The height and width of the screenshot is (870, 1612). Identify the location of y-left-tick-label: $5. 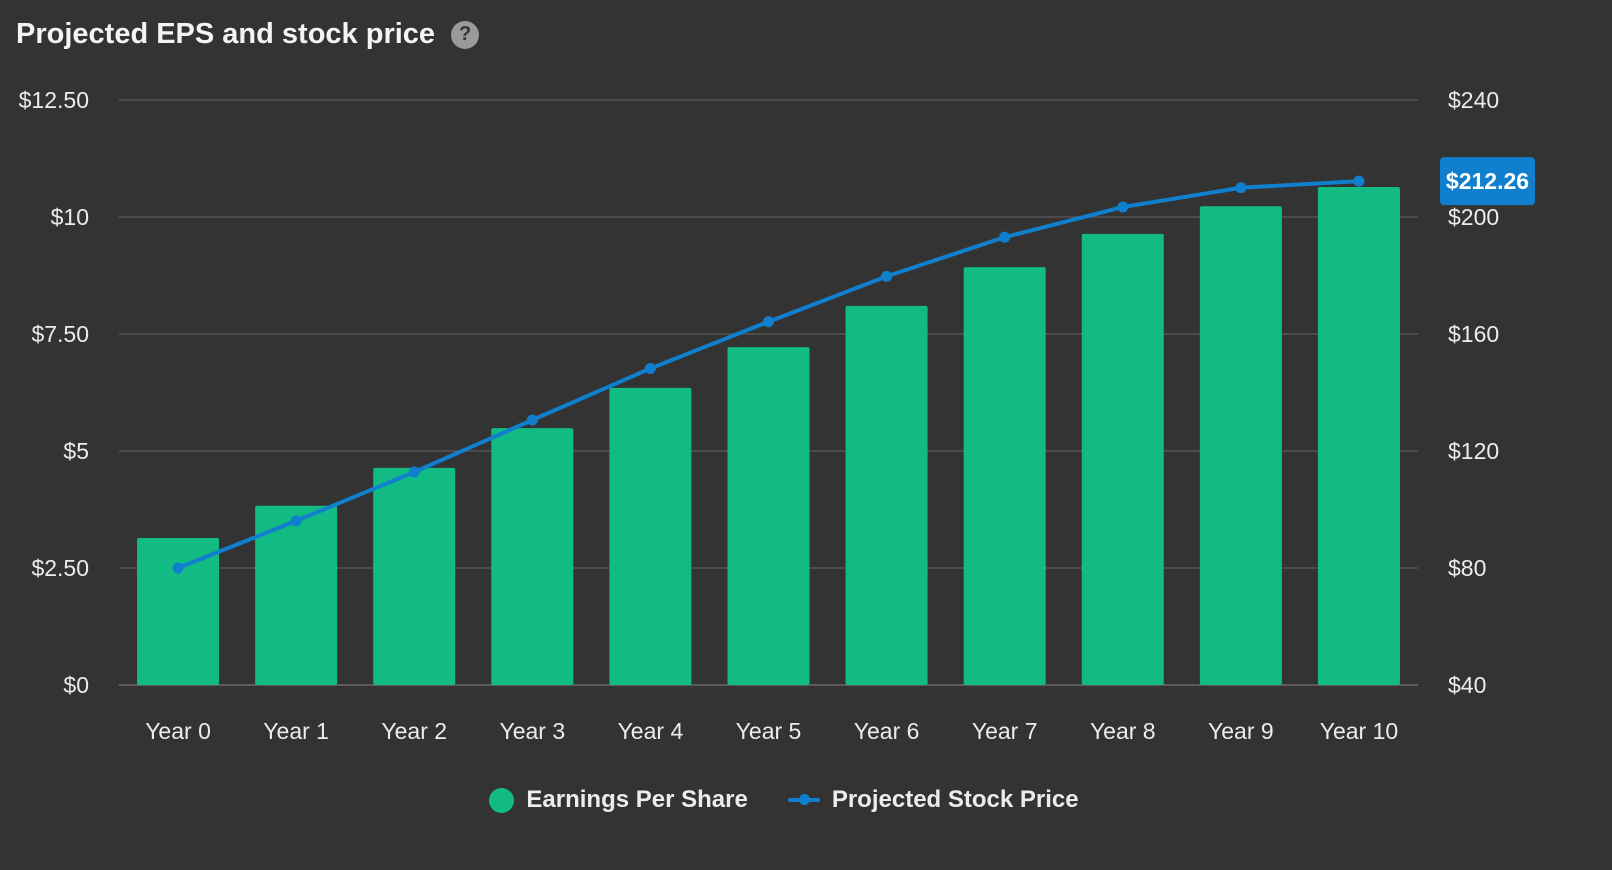
(76, 451).